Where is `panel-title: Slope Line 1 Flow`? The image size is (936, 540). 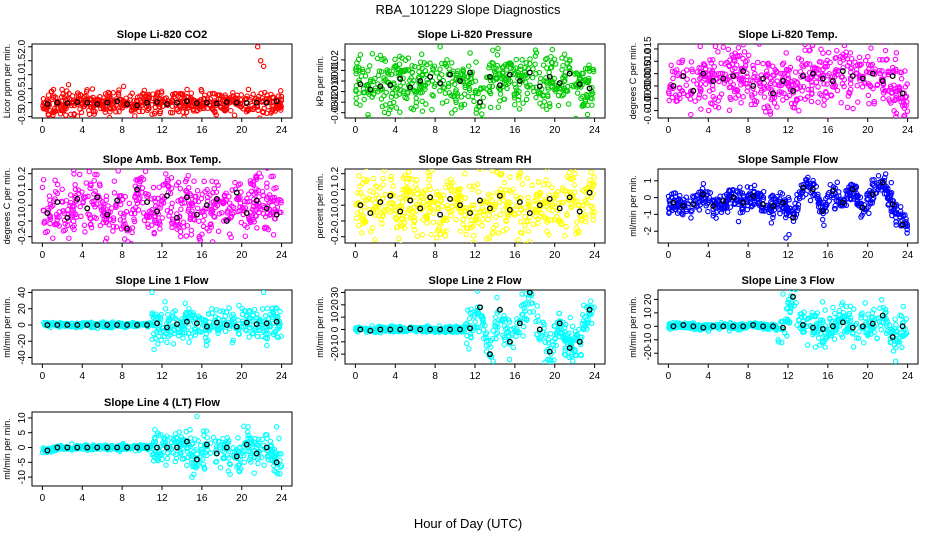
panel-title: Slope Line 1 Flow is located at coordinates (162, 281).